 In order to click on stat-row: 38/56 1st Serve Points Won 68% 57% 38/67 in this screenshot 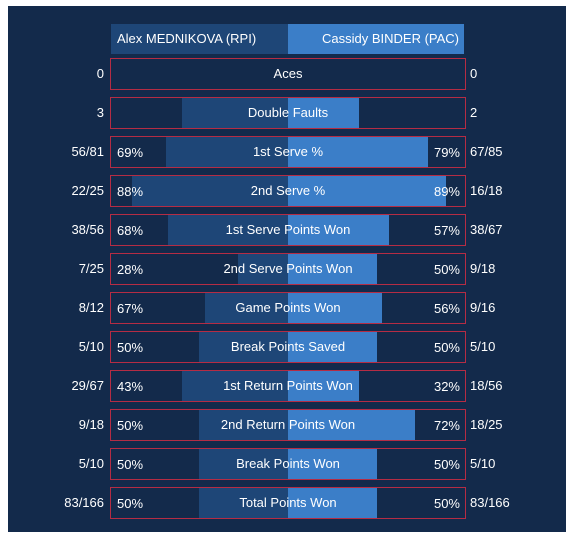, I will do `click(287, 230)`.